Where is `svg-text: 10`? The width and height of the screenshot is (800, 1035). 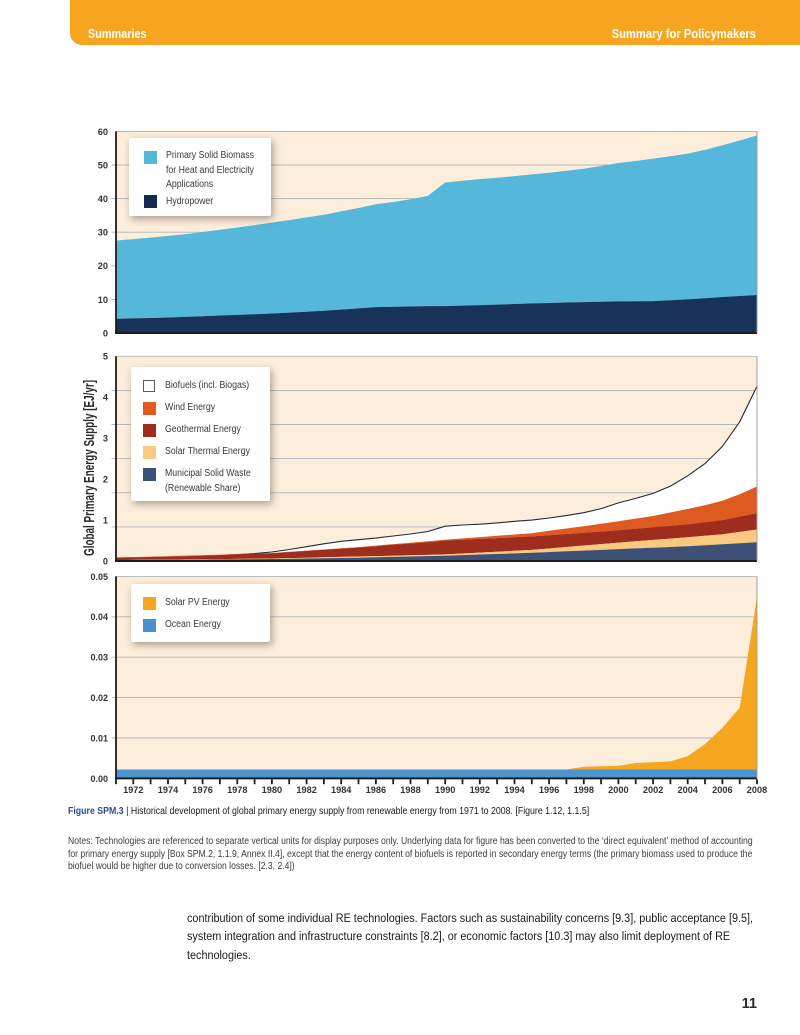
svg-text: 10 is located at coordinates (103, 300).